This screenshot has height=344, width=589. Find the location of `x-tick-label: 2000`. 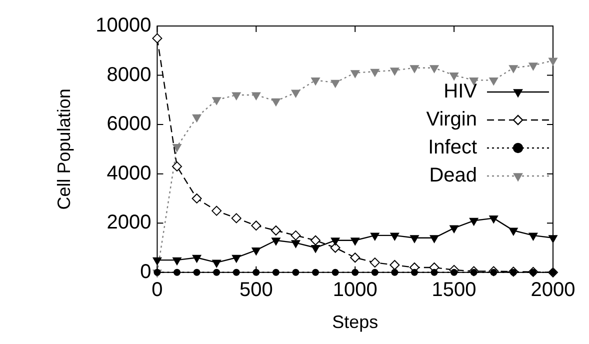

x-tick-label: 2000 is located at coordinates (553, 289).